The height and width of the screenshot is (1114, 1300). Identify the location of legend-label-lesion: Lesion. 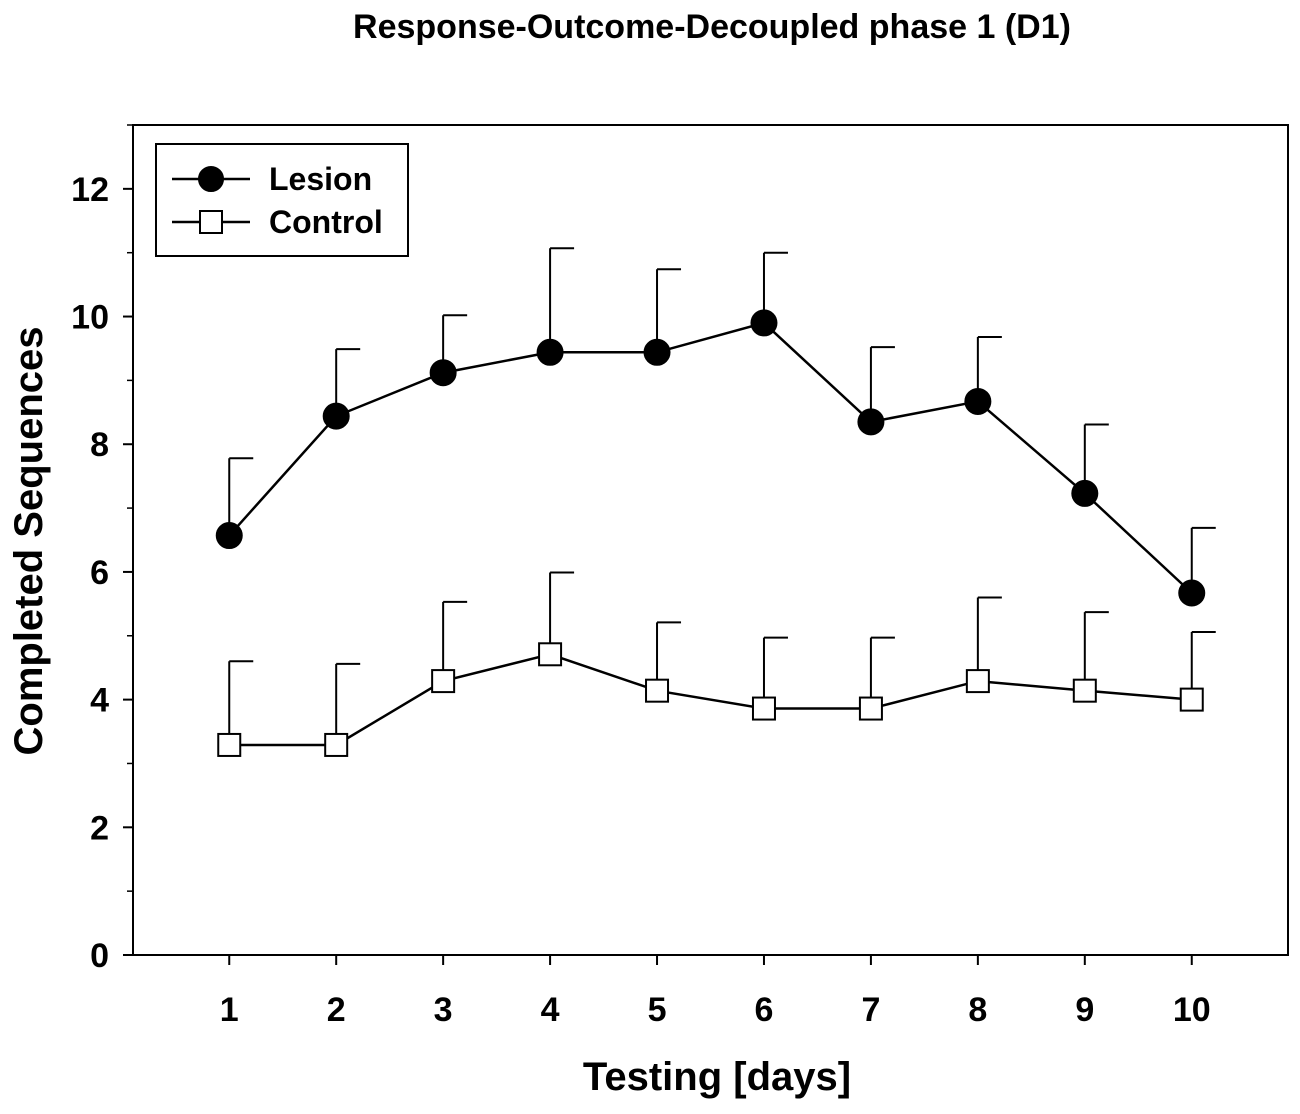
(320, 179).